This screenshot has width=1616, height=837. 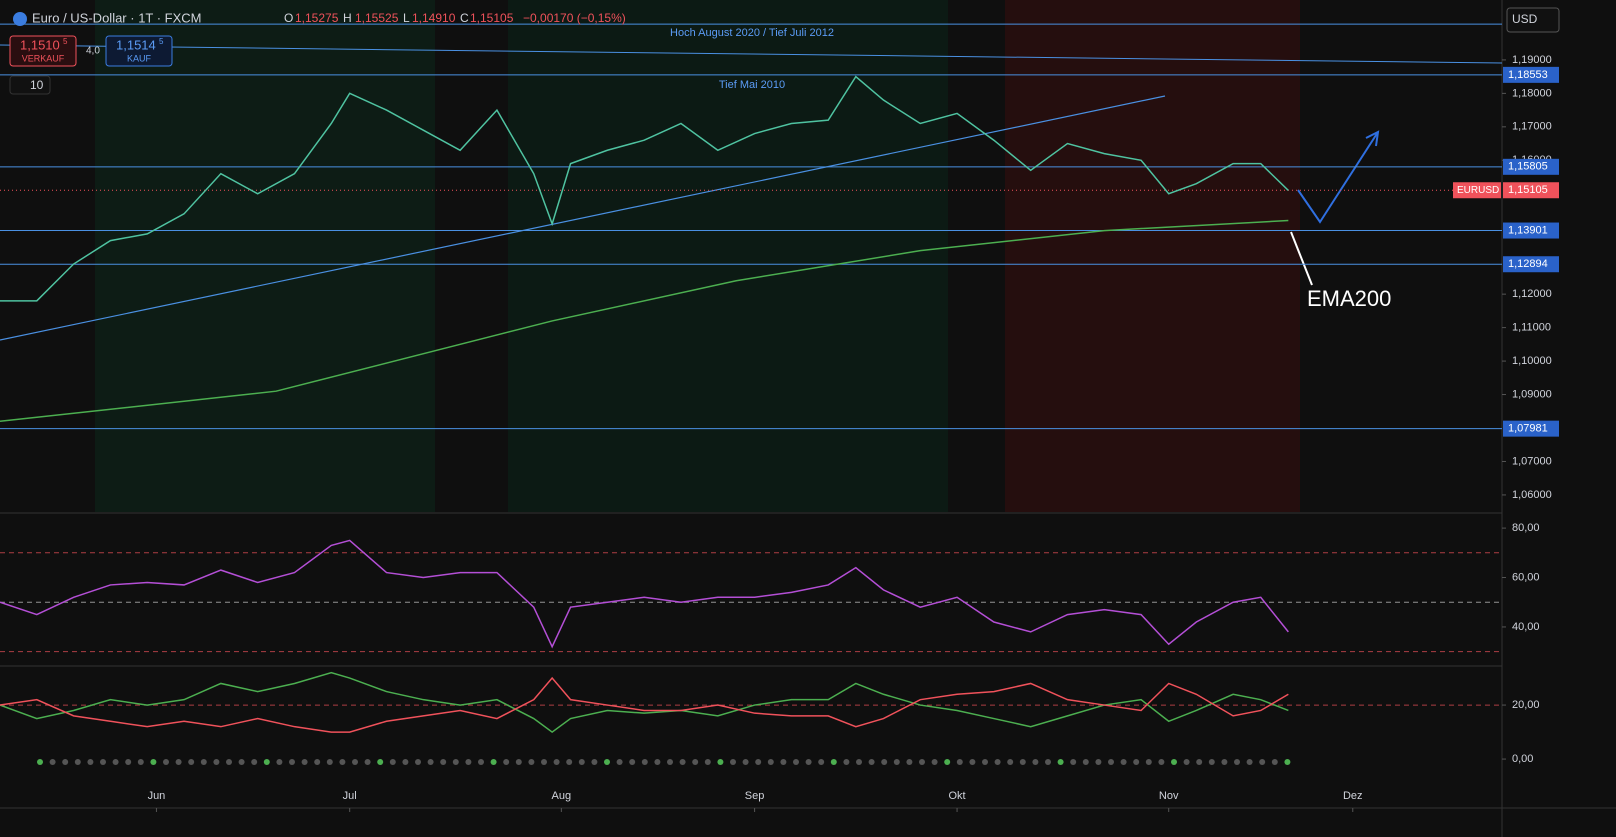 I want to click on x-tick-label: Dez, so click(x=1353, y=796).